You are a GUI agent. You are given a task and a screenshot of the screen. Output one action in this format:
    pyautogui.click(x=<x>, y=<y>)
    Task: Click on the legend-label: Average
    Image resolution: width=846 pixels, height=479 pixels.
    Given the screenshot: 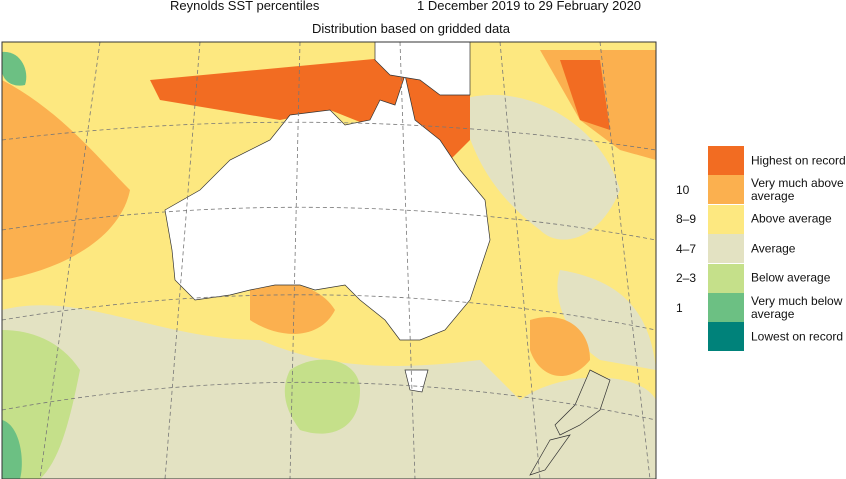 What is the action you would take?
    pyautogui.click(x=773, y=248)
    